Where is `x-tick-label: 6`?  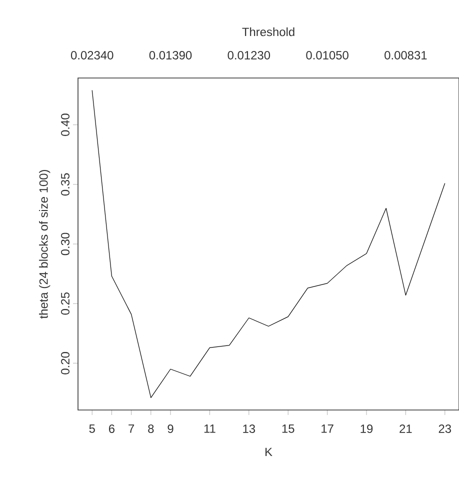
x-tick-label: 6 is located at coordinates (111, 428).